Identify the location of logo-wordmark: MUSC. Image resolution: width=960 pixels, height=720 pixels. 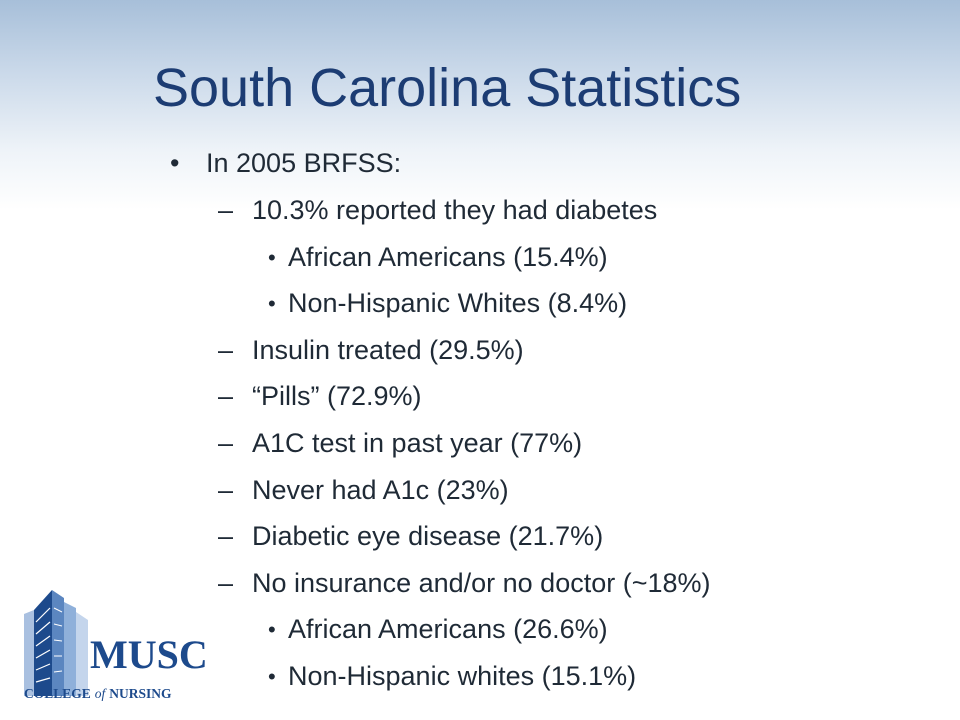
(149, 654).